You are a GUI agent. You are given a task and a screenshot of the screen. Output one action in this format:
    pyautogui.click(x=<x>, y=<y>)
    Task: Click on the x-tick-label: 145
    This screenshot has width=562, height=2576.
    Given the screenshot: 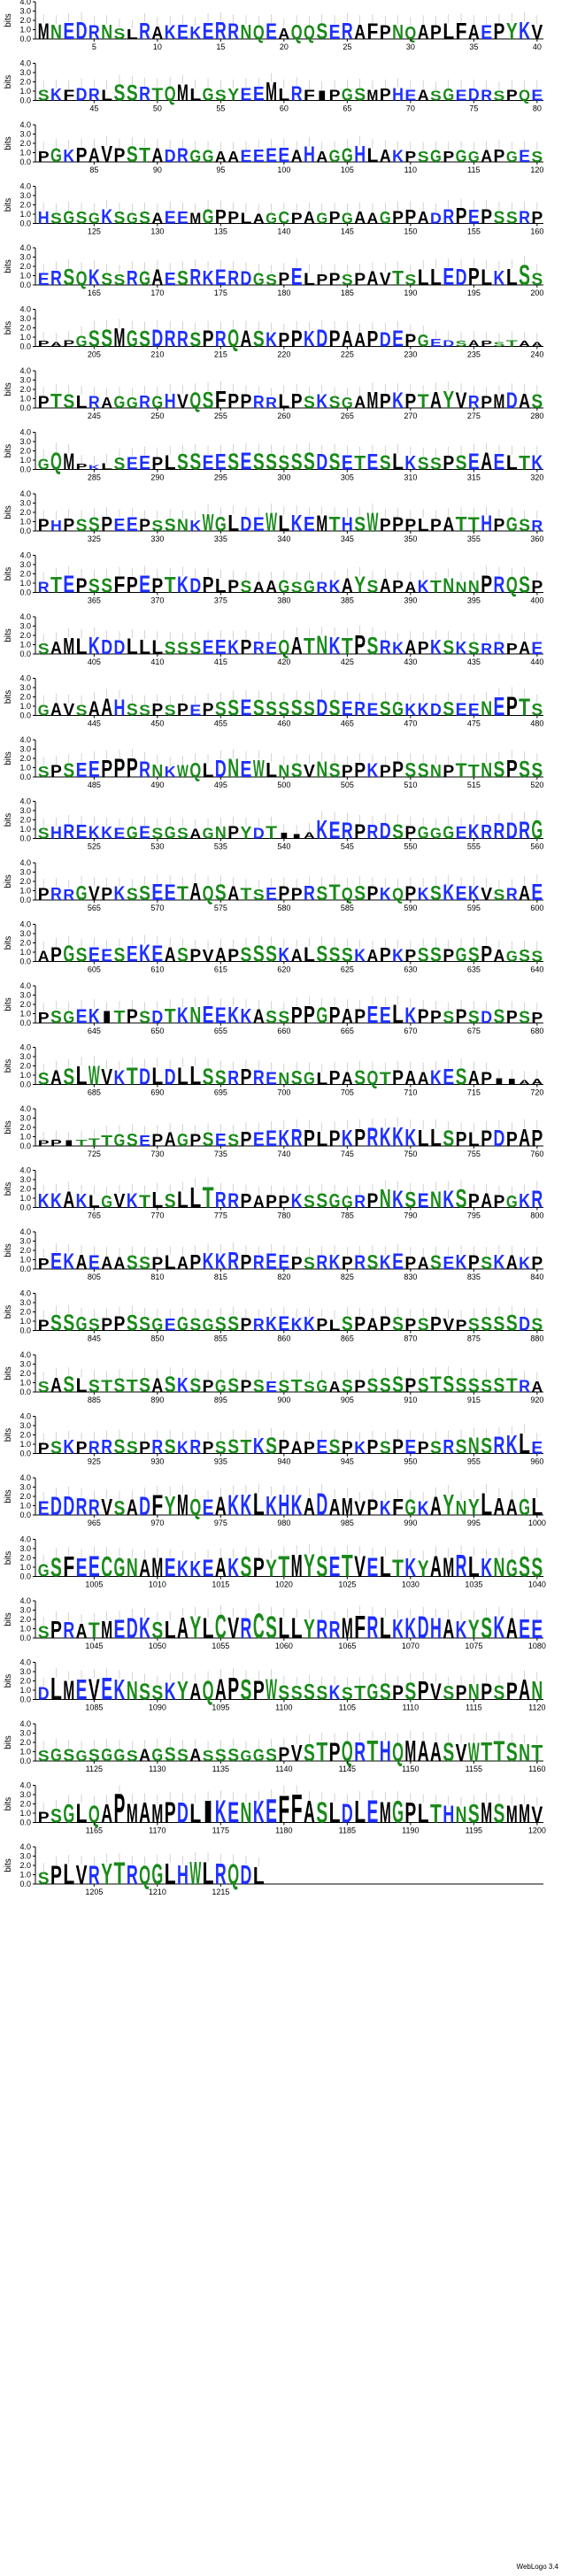 What is the action you would take?
    pyautogui.click(x=347, y=231)
    